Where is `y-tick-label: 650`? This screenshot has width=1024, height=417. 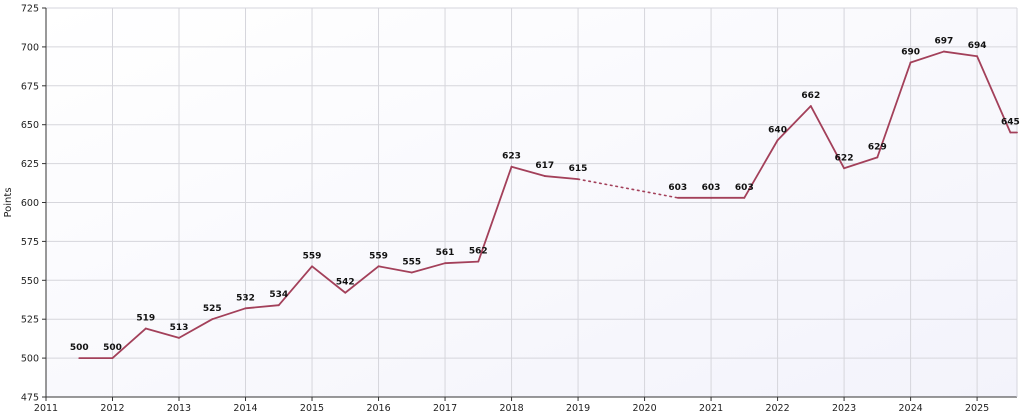
y-tick-label: 650 is located at coordinates (30, 125).